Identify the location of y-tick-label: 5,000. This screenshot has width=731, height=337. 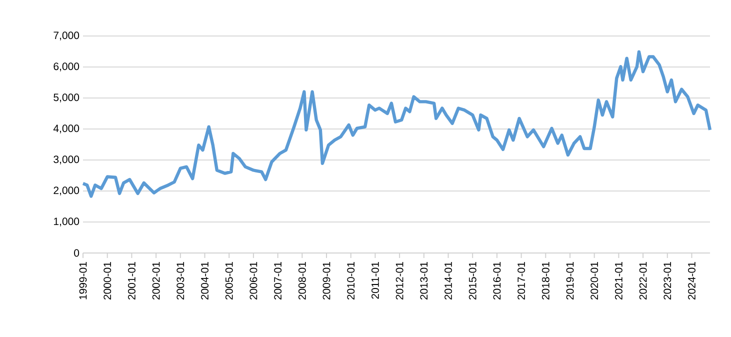
(67, 98).